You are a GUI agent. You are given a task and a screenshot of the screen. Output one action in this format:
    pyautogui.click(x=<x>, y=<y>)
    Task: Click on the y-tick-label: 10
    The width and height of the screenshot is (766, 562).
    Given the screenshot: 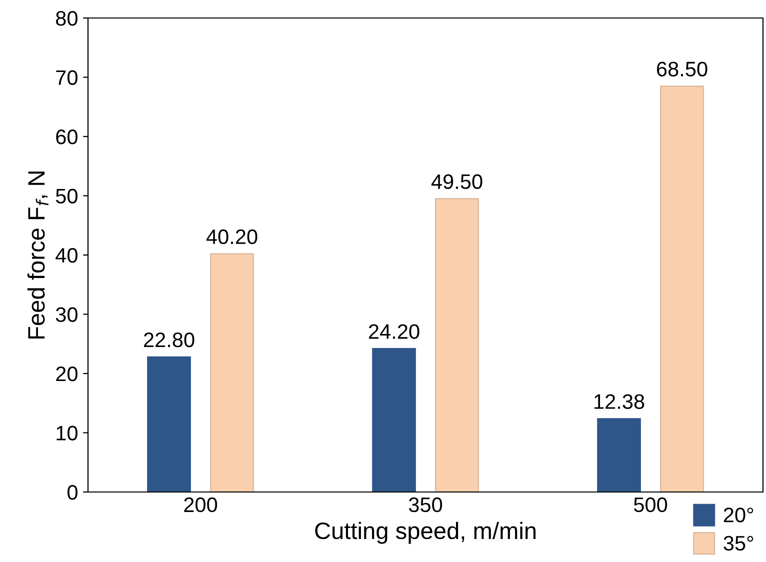 What is the action you would take?
    pyautogui.click(x=67, y=433)
    